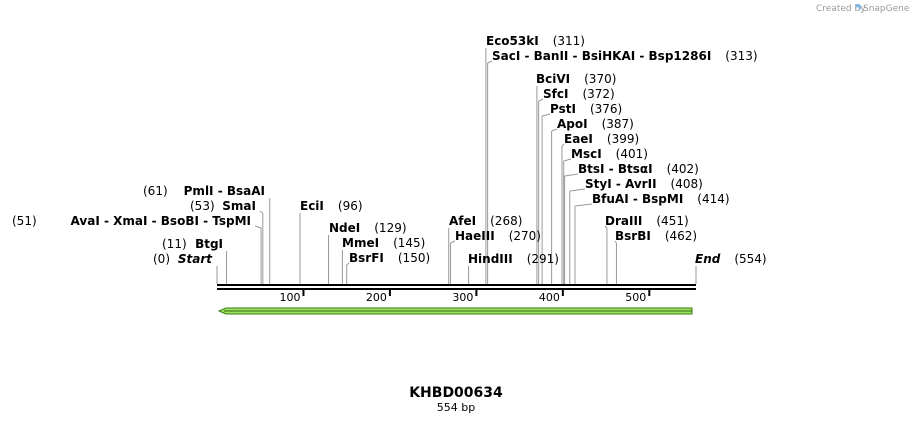 The image size is (913, 423). Describe the element at coordinates (549, 297) in the screenshot. I see `ruler-tick-label: 400` at that location.